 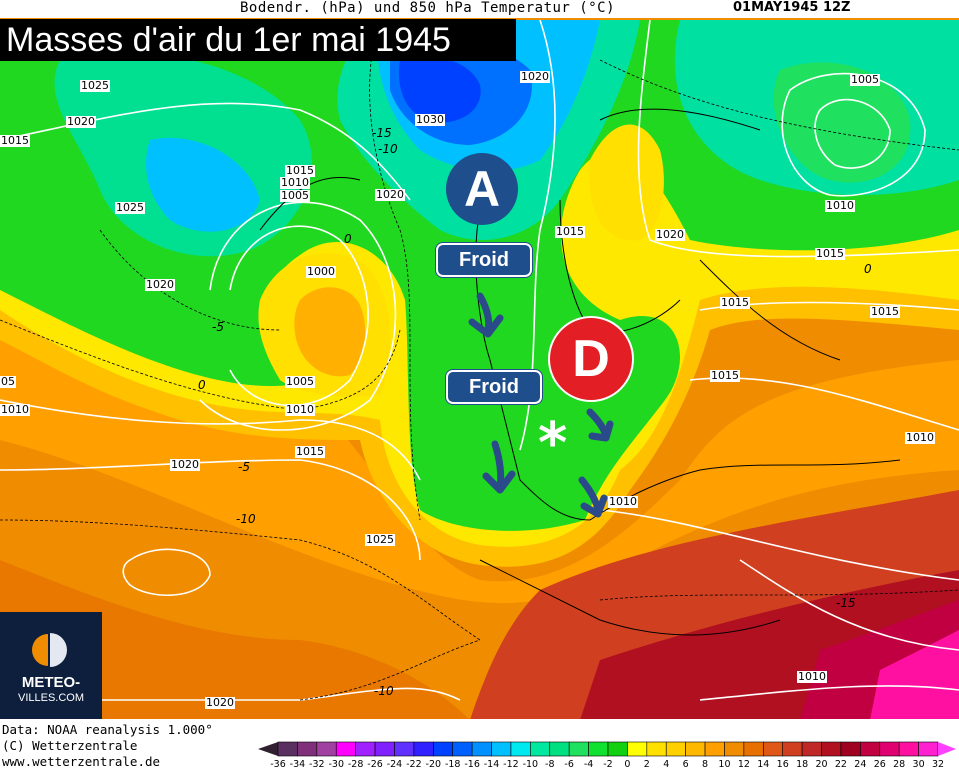 I want to click on isobar-label: 1000, so click(x=321, y=271).